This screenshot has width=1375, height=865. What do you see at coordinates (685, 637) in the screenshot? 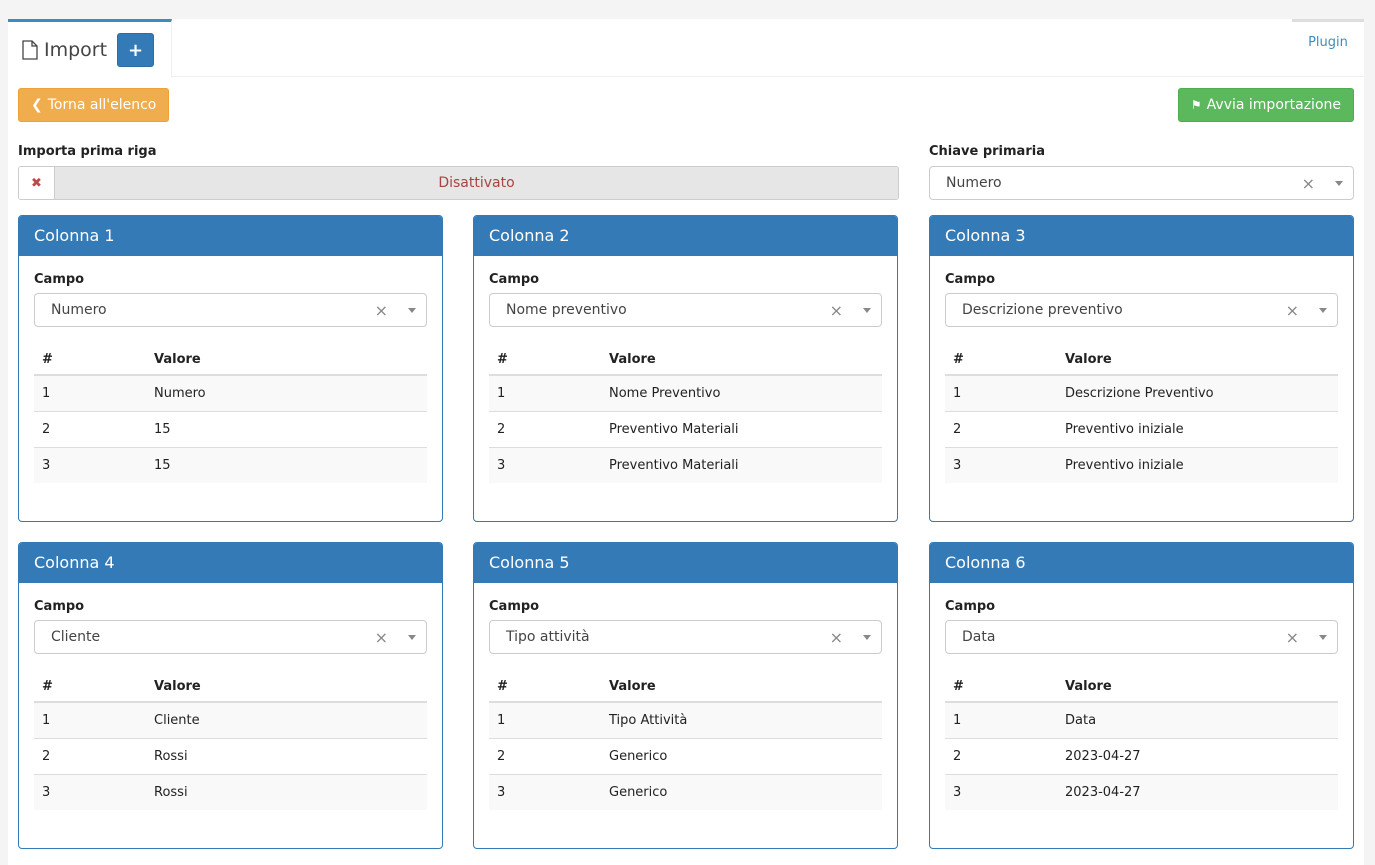
I see `field-select: Tipo attività ×` at bounding box center [685, 637].